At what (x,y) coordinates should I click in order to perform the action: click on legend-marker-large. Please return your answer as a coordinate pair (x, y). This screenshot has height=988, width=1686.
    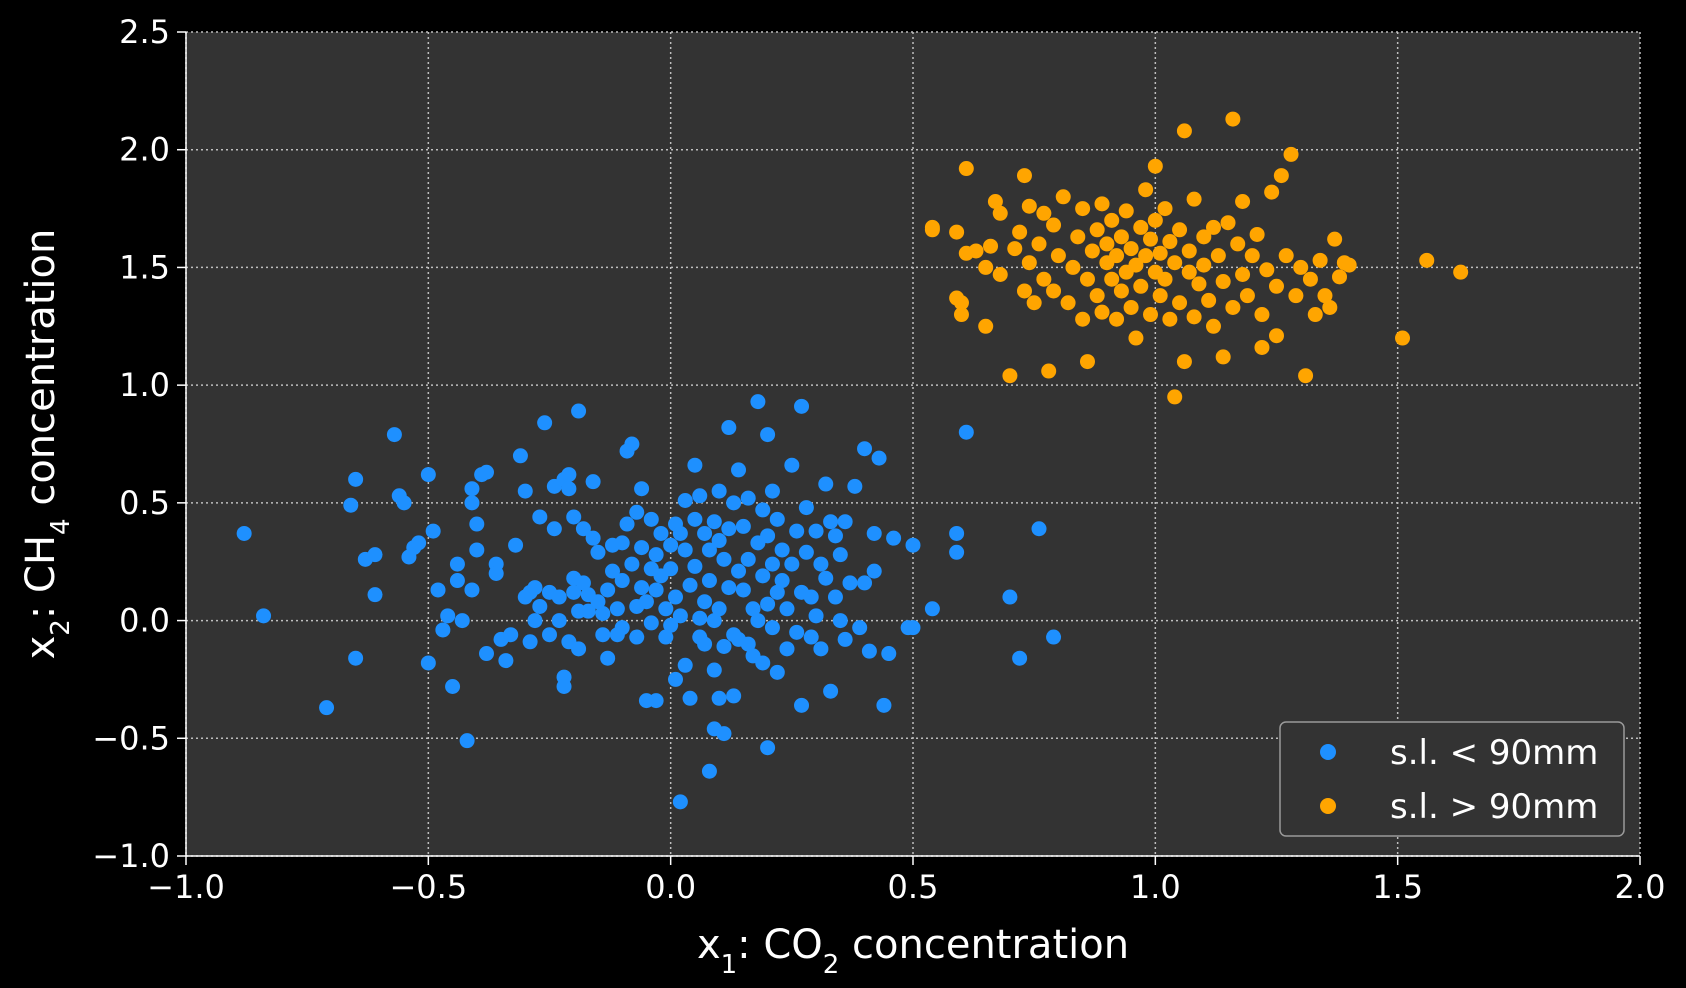
    Looking at the image, I should click on (1328, 806).